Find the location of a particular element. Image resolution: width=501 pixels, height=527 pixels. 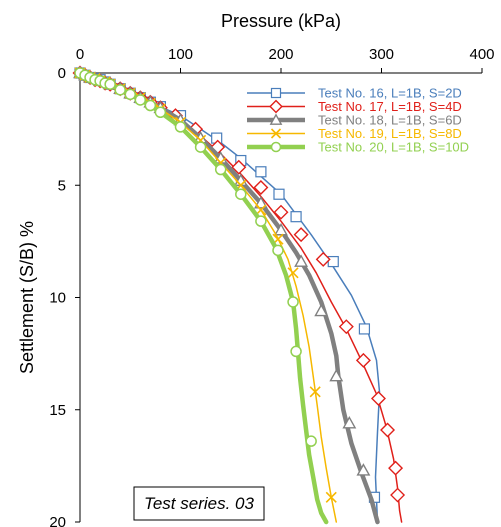

legend-item: Test No. 19, L=1B, S=8D is located at coordinates (354, 133).